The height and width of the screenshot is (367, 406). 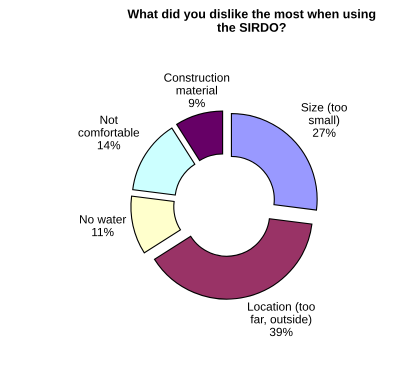 I want to click on data-label: 11%, so click(x=103, y=232).